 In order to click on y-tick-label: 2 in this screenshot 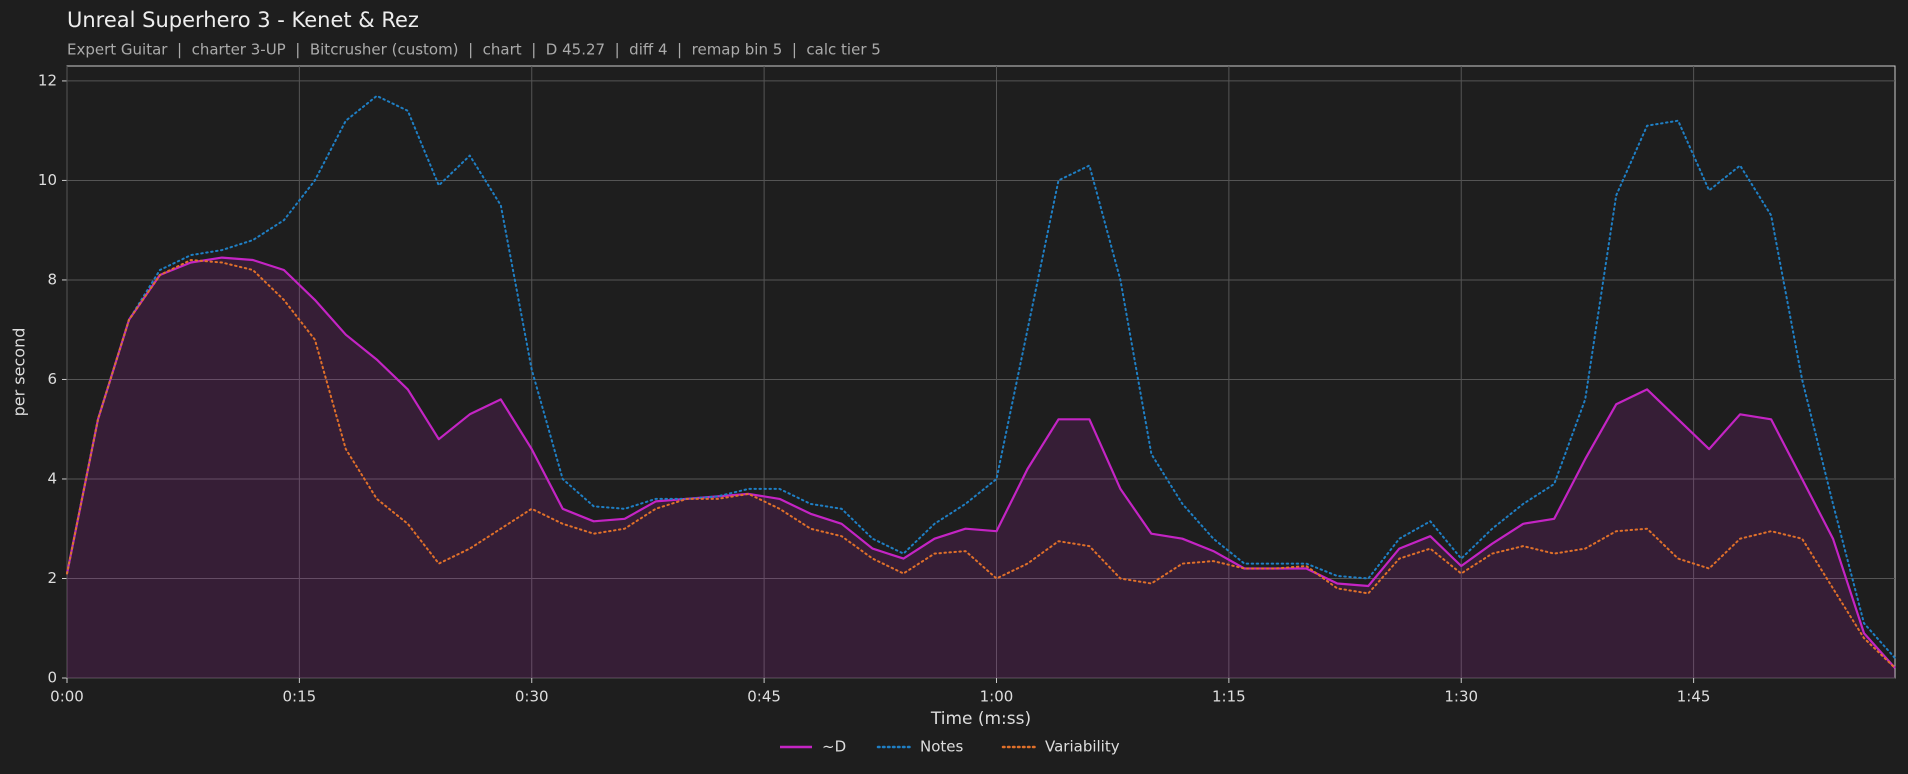, I will do `click(52, 578)`.